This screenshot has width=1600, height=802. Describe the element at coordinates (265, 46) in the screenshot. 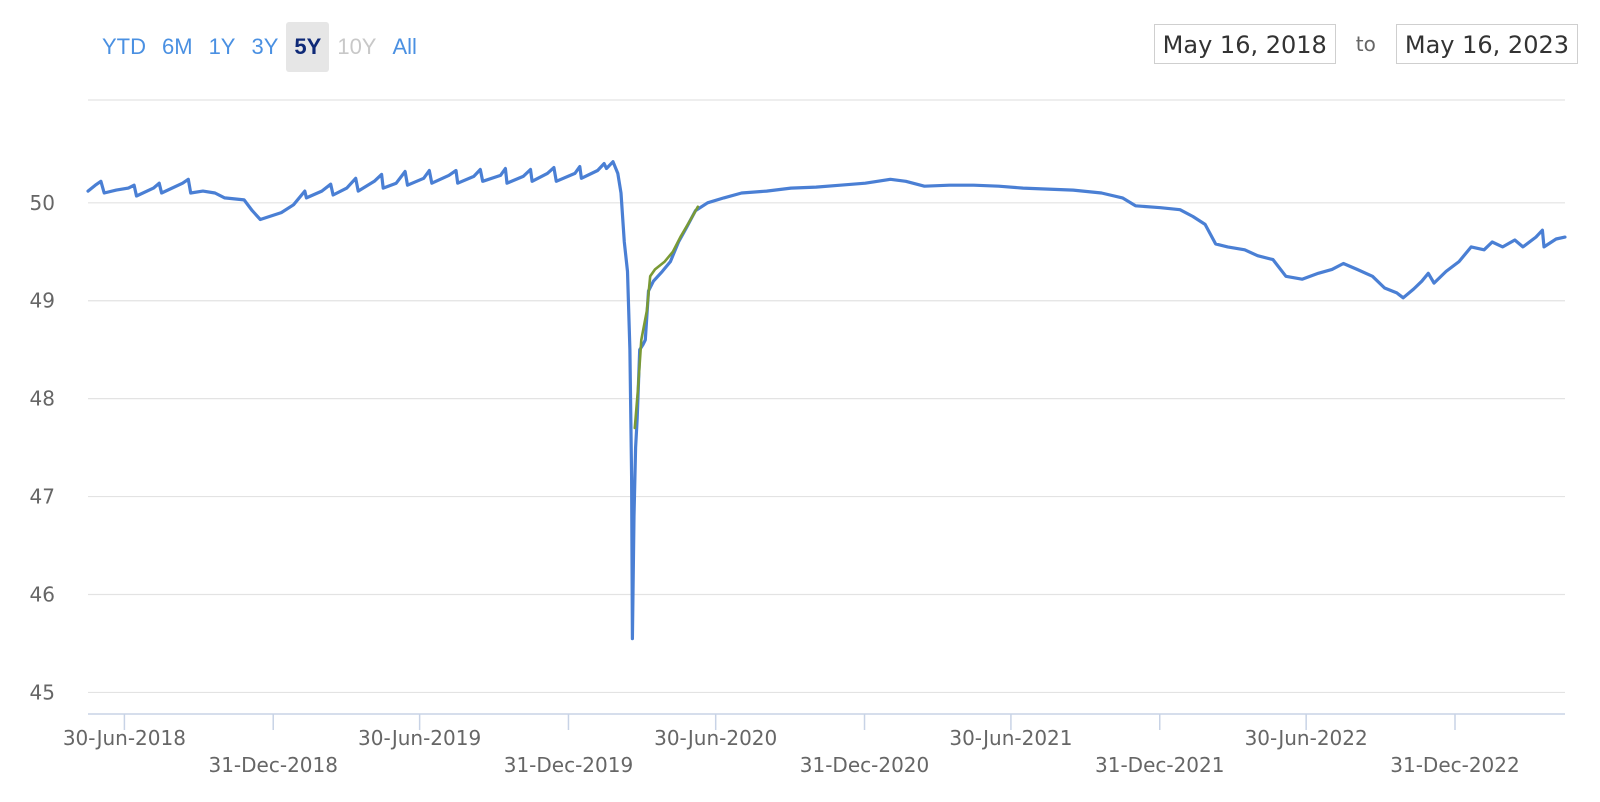

I see `range-button-3y: 3Y` at that location.